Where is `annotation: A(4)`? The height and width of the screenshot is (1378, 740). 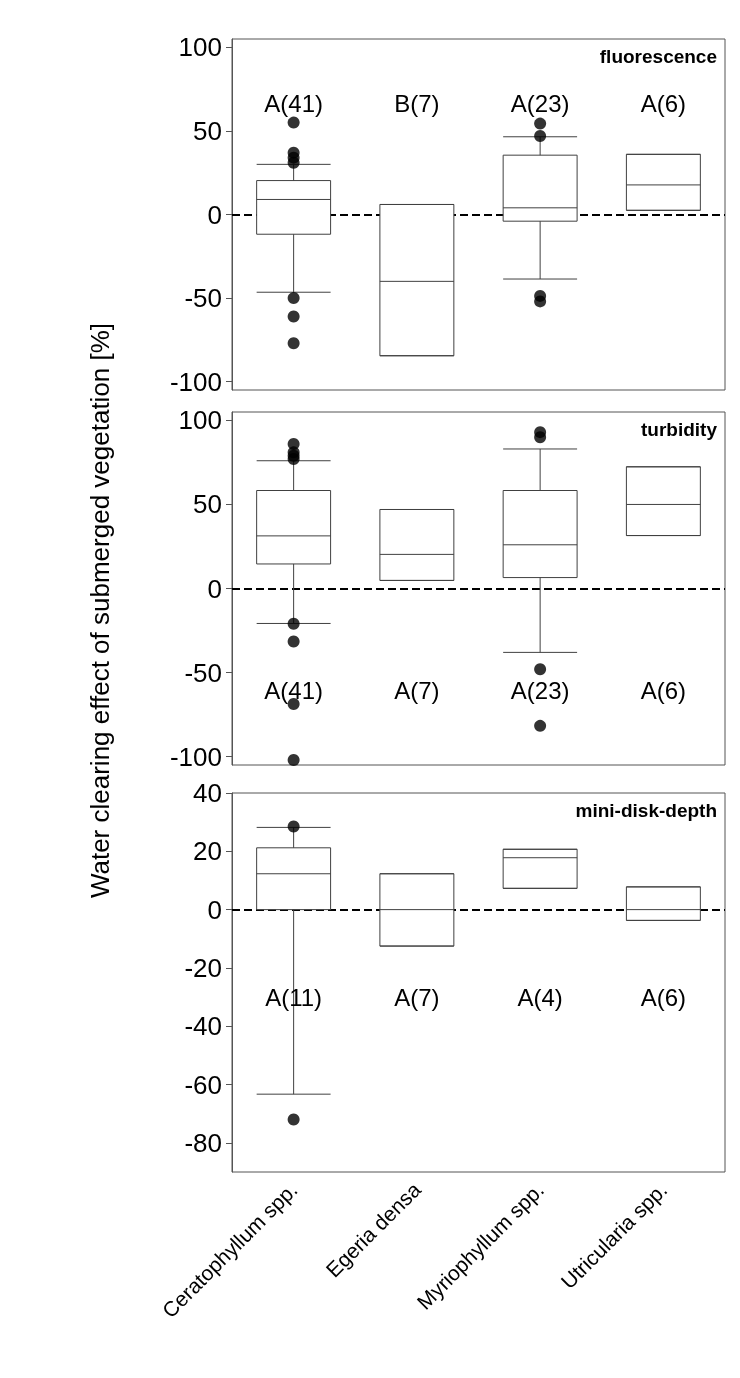 annotation: A(4) is located at coordinates (540, 998).